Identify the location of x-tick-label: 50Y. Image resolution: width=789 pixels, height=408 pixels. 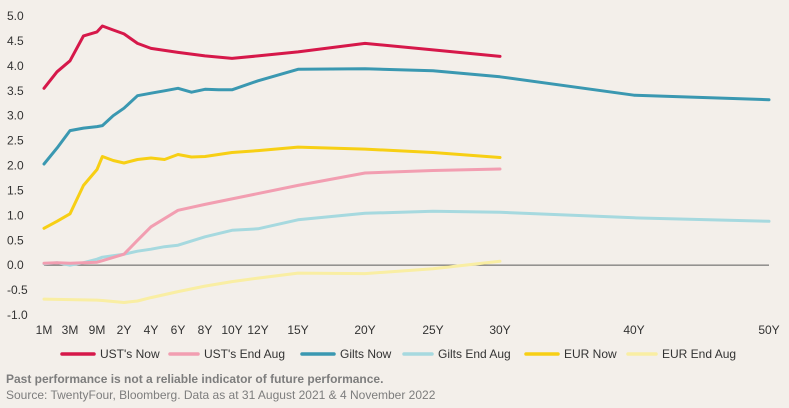
(768, 330).